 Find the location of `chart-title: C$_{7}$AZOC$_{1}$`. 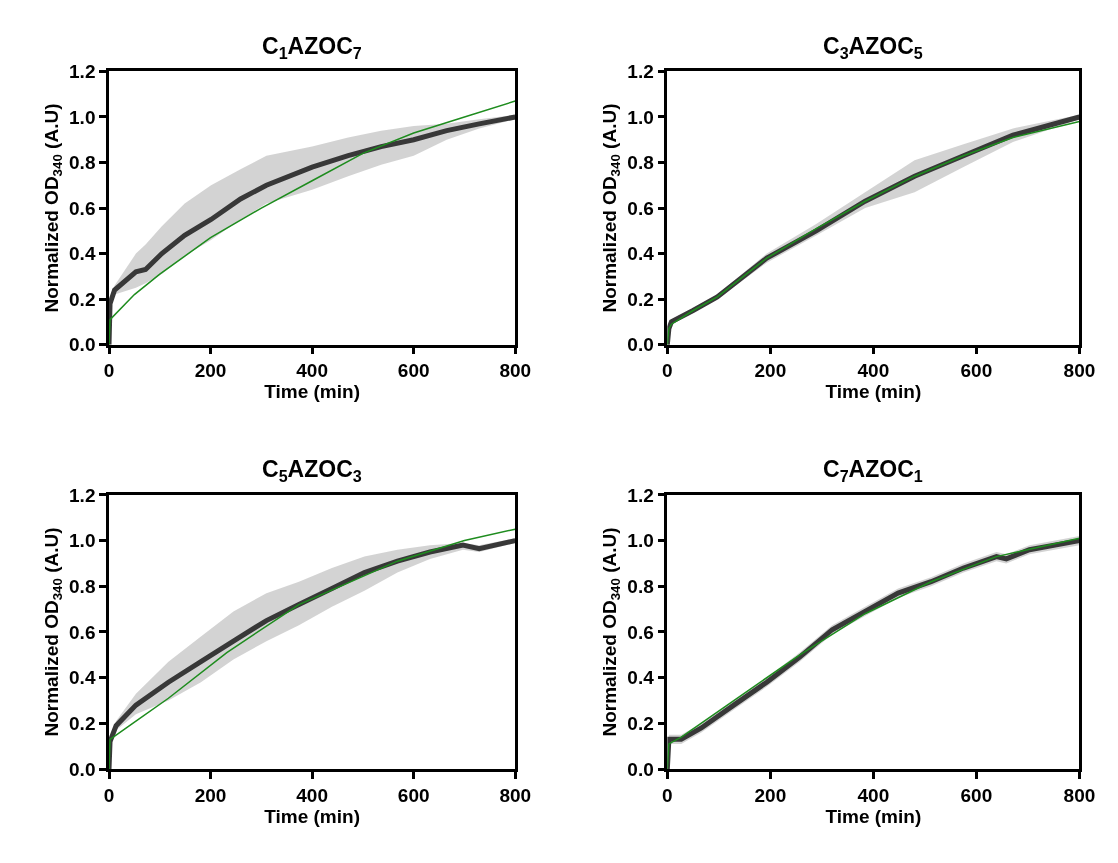

chart-title: C$_{7}$AZOC$_{1}$ is located at coordinates (873, 470).